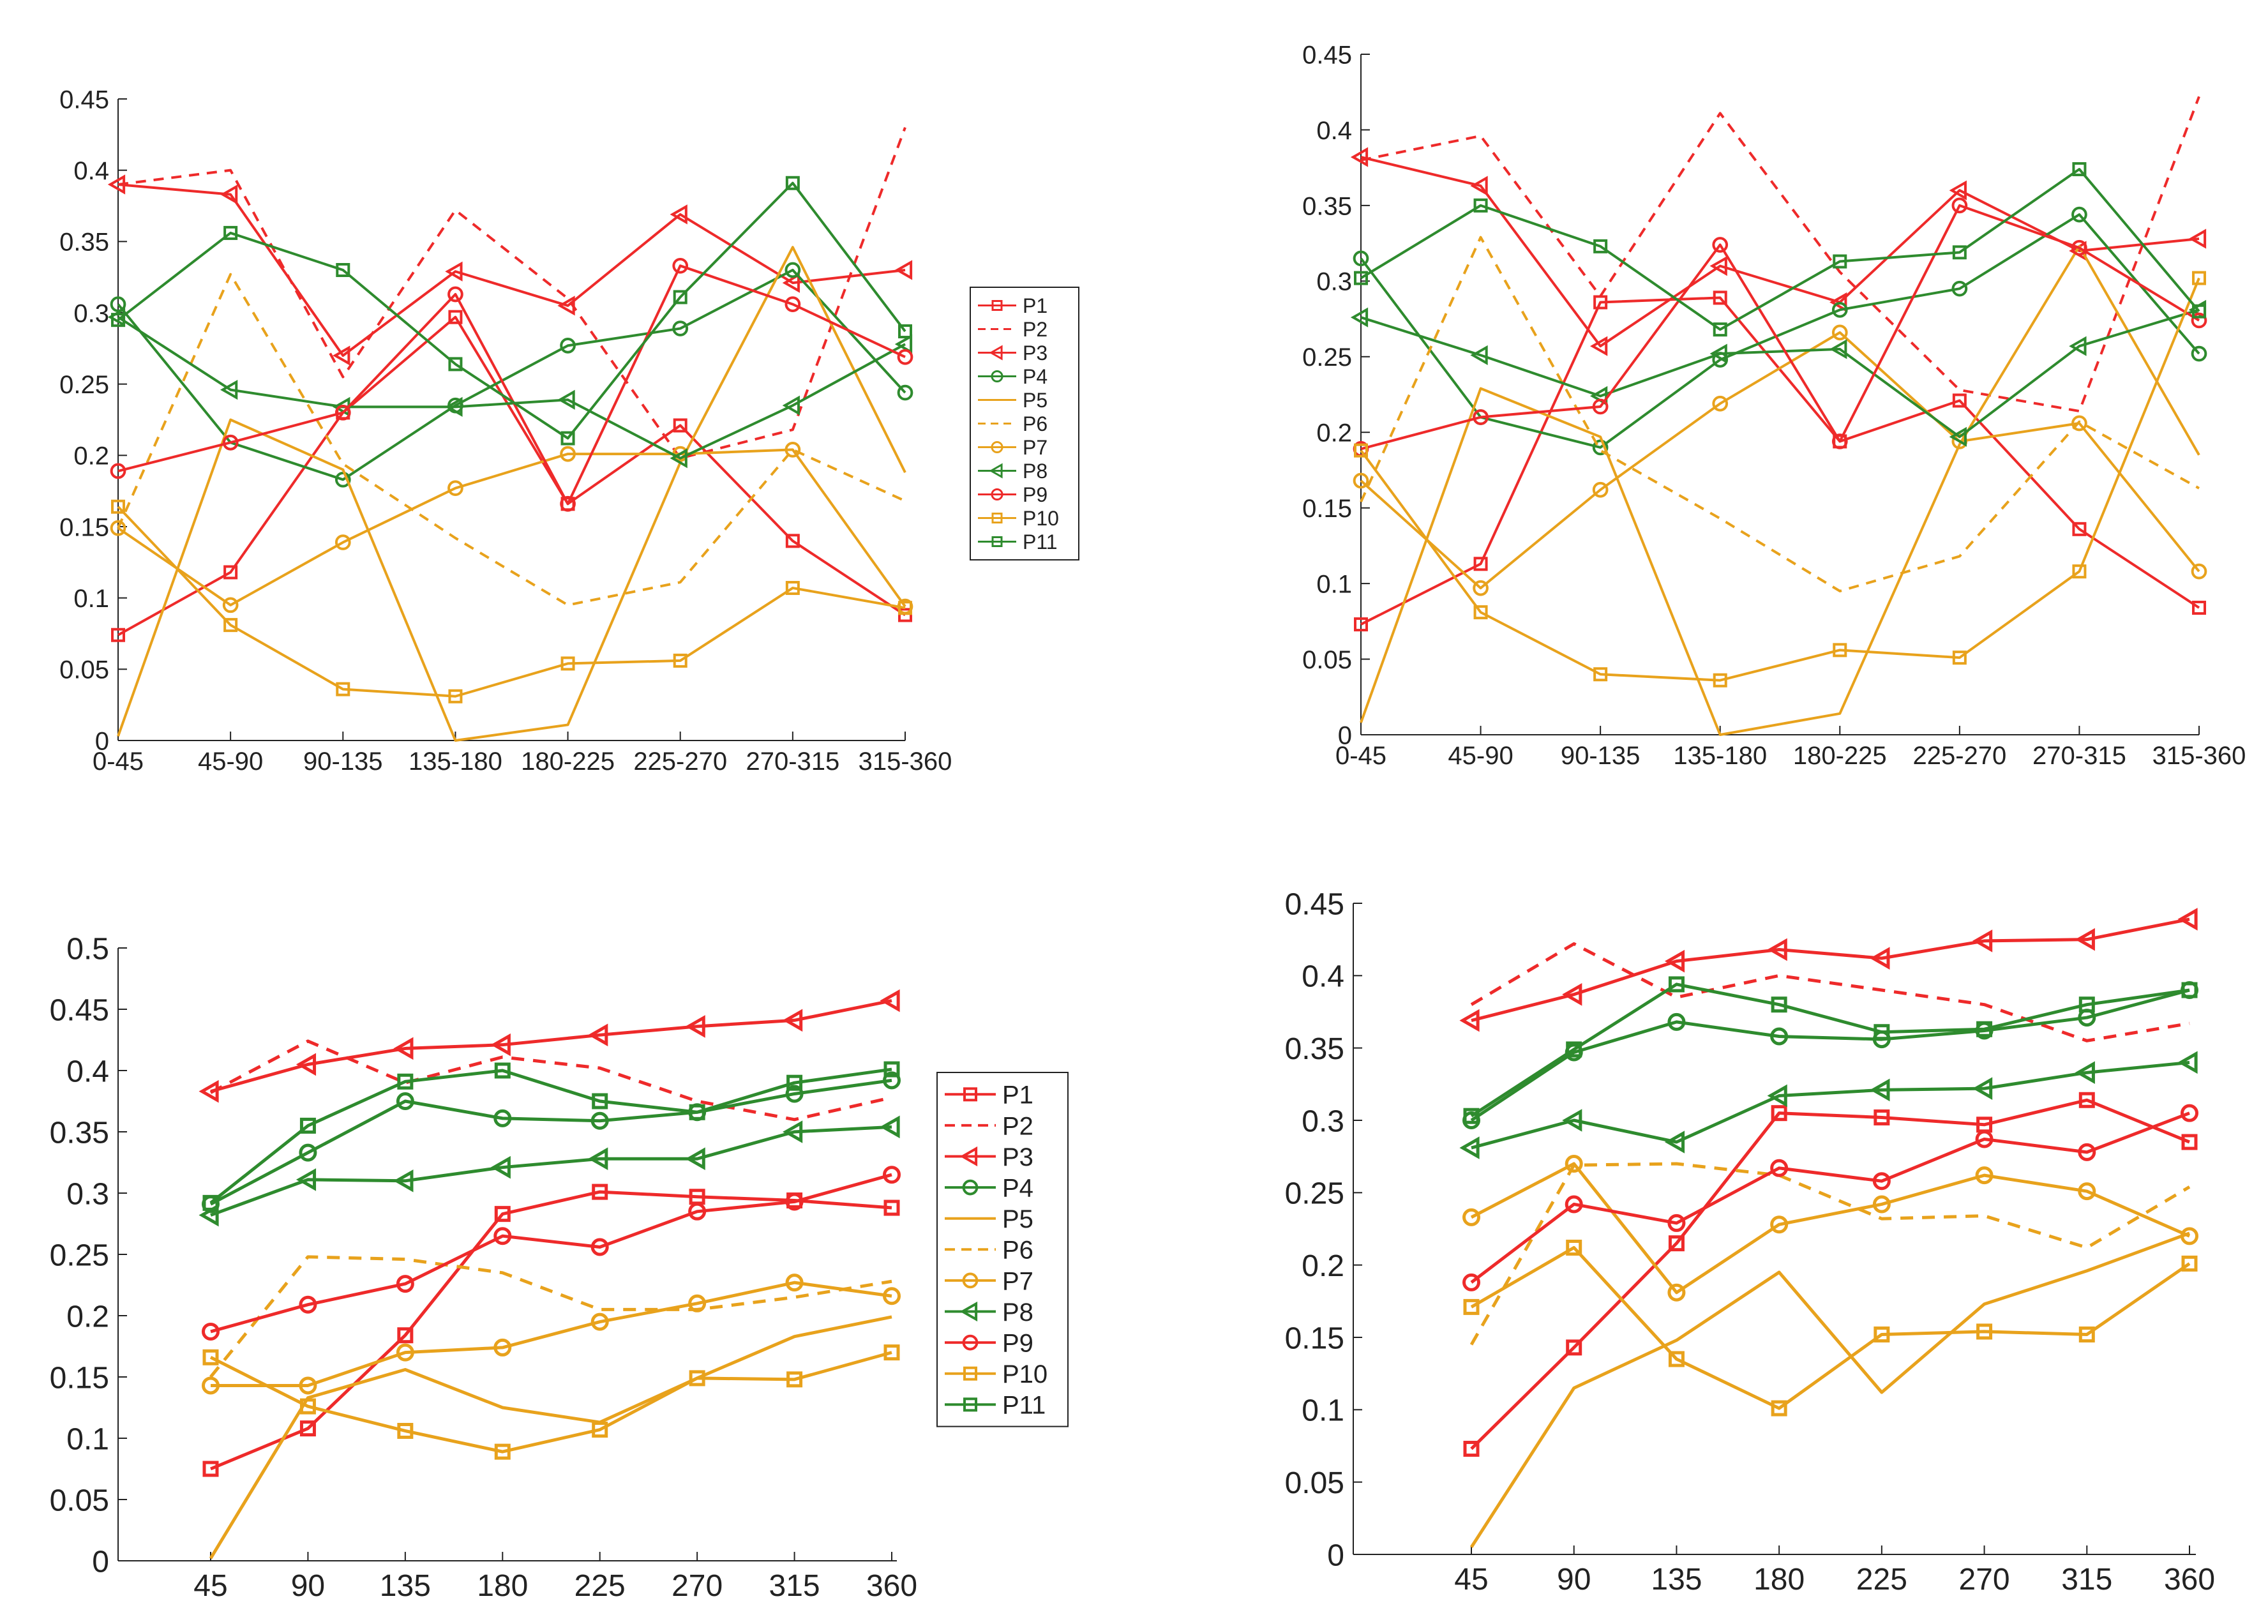 This screenshot has height=1624, width=2268. What do you see at coordinates (550, 1316) in the screenshot?
I see `series-p6` at bounding box center [550, 1316].